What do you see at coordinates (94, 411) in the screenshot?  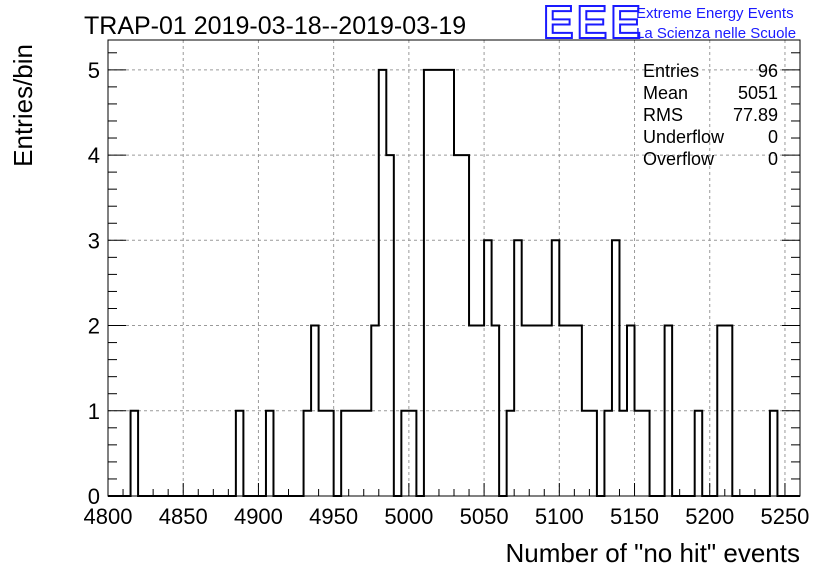 I see `y-tick-label: 1` at bounding box center [94, 411].